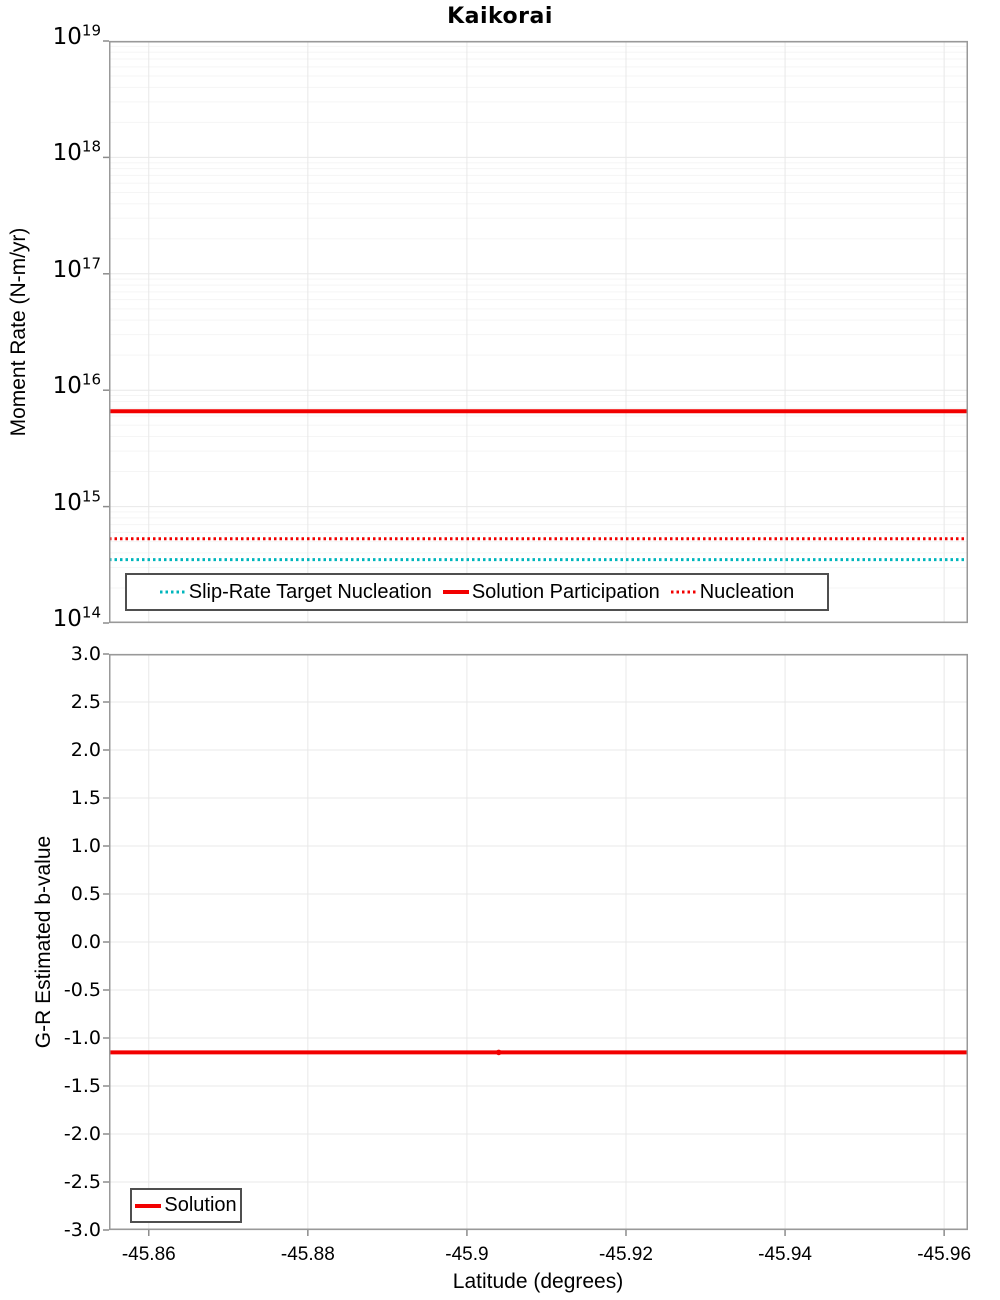  Describe the element at coordinates (467, 1254) in the screenshot. I see `x-tick-label: -45.9` at that location.